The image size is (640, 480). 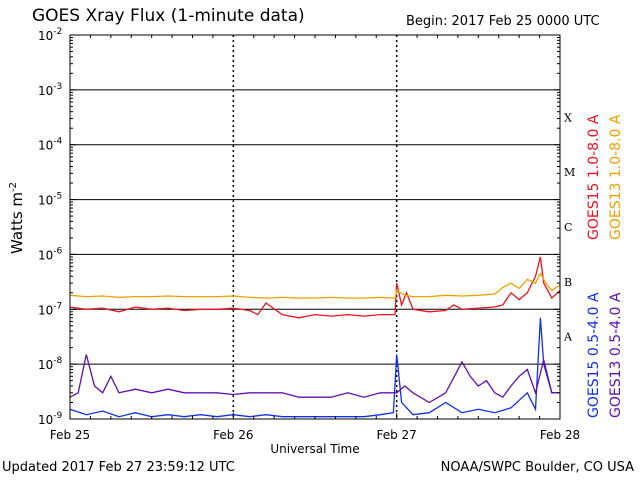 I want to click on x-tick-label: Feb 28, so click(x=560, y=435).